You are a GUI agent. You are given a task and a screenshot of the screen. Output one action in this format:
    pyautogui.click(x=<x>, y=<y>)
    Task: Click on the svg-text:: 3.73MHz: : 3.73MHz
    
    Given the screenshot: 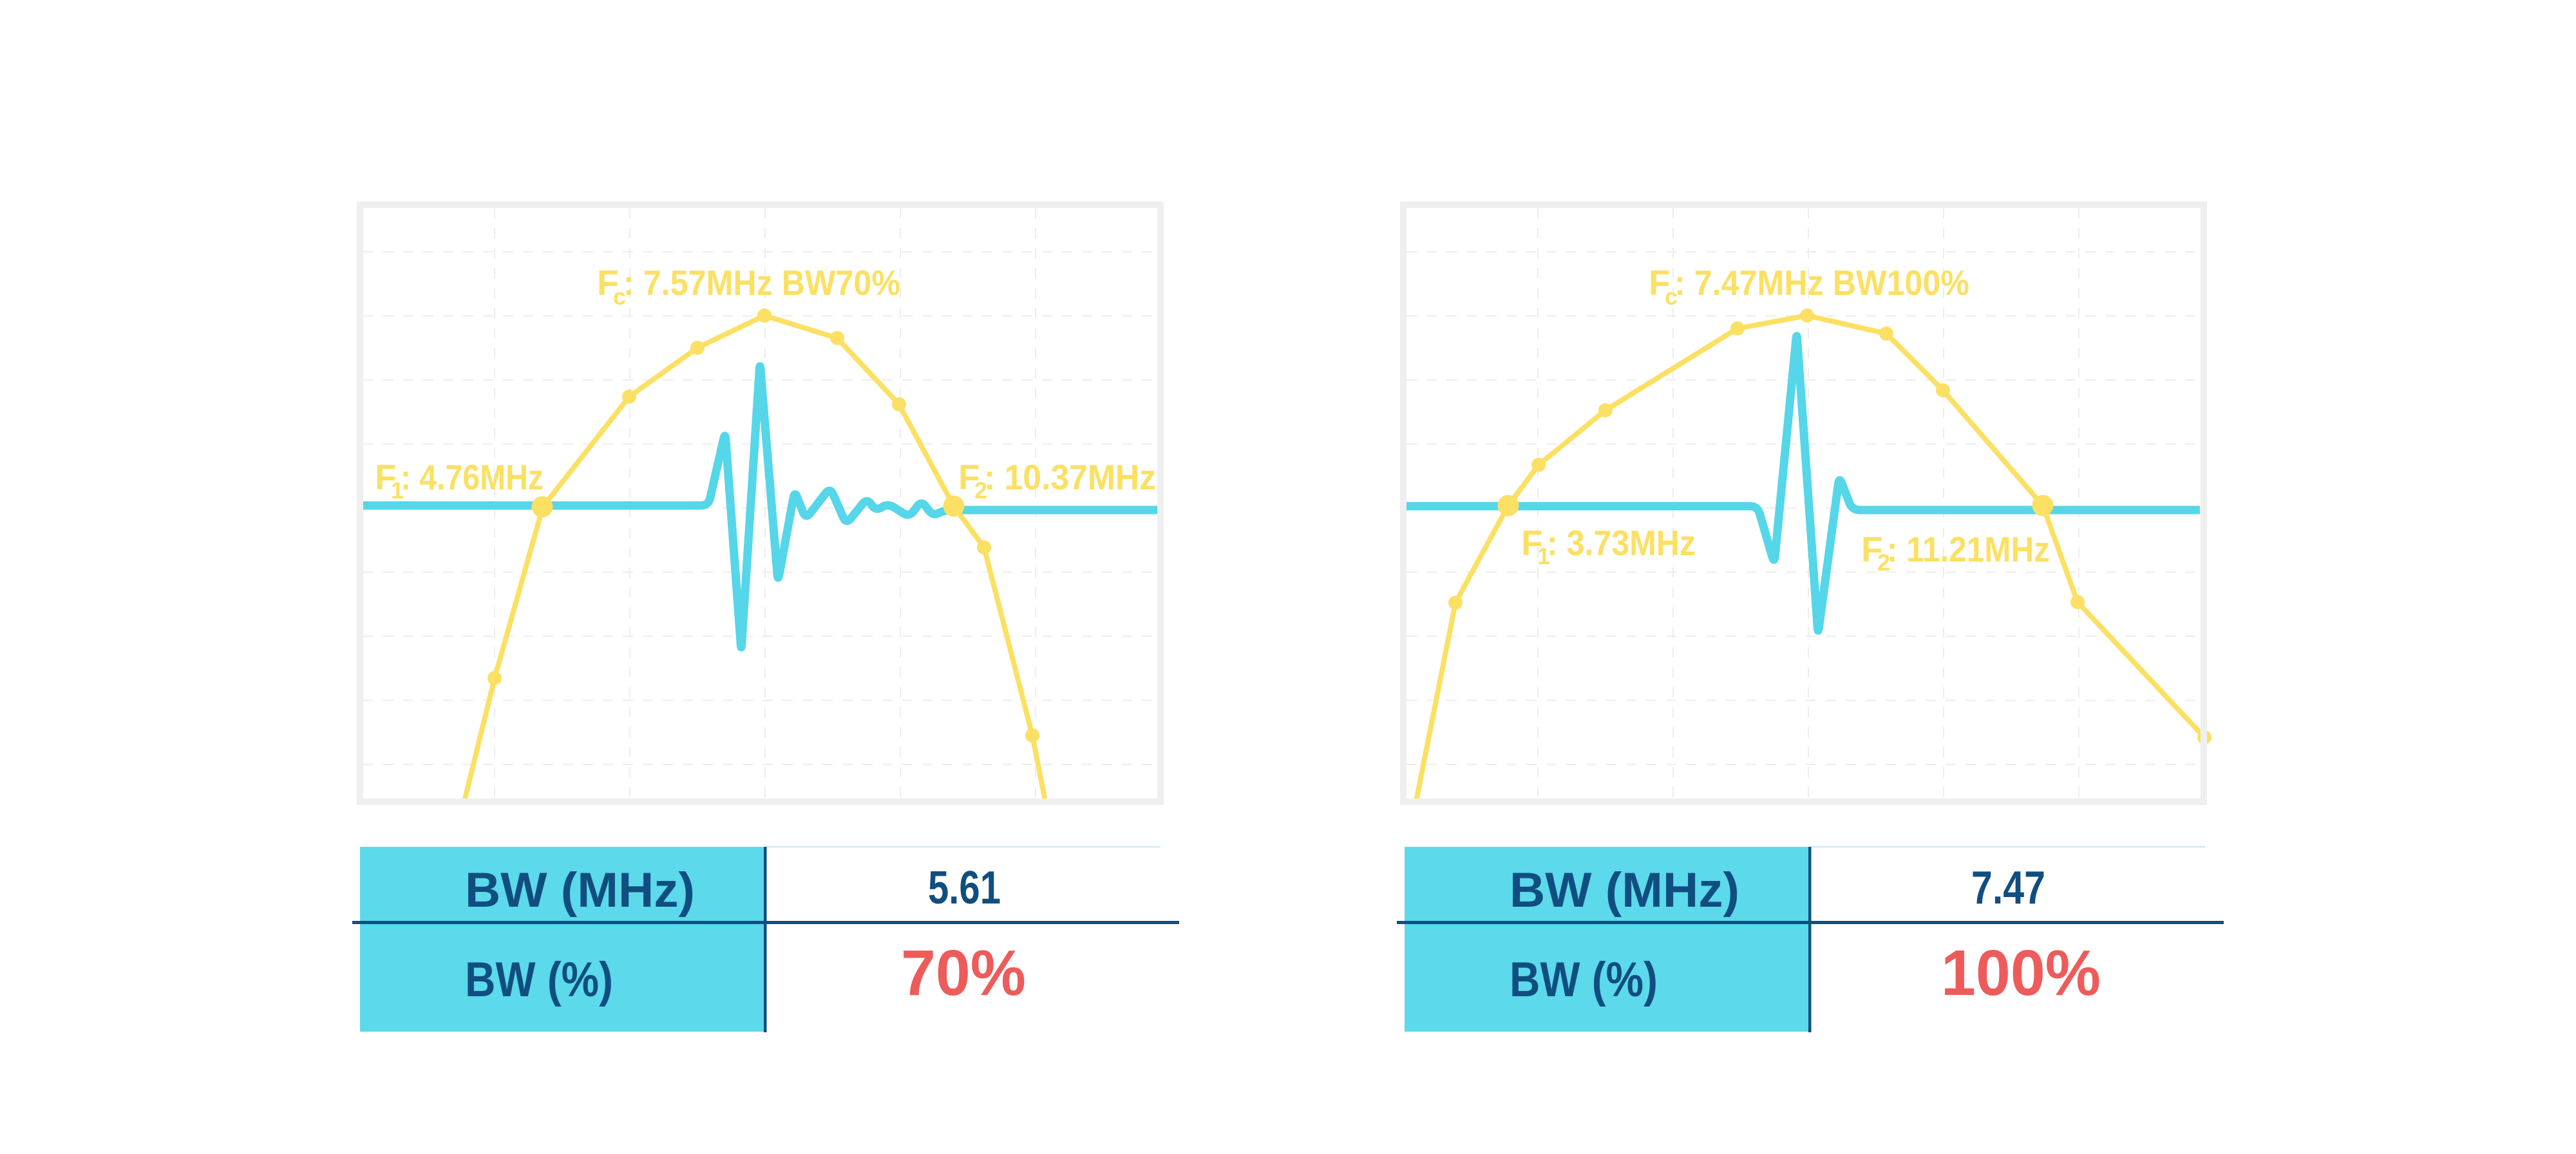 What is the action you would take?
    pyautogui.click(x=1622, y=543)
    